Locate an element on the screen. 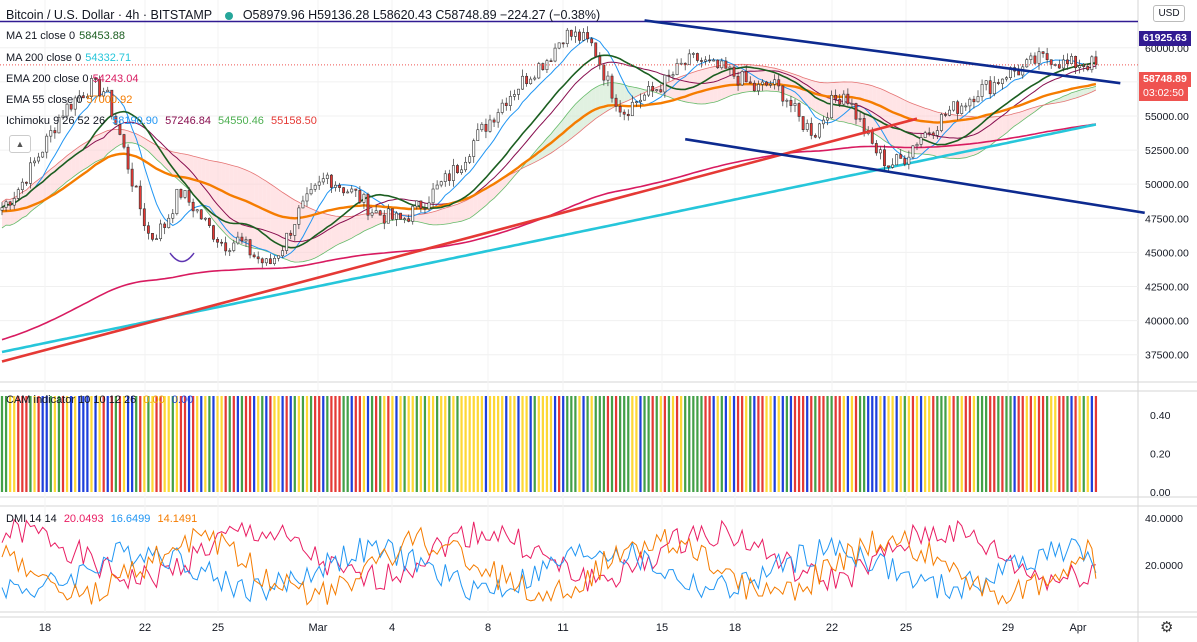 Image resolution: width=1197 pixels, height=642 pixels. gear-icon: ⚙ is located at coordinates (1167, 627).